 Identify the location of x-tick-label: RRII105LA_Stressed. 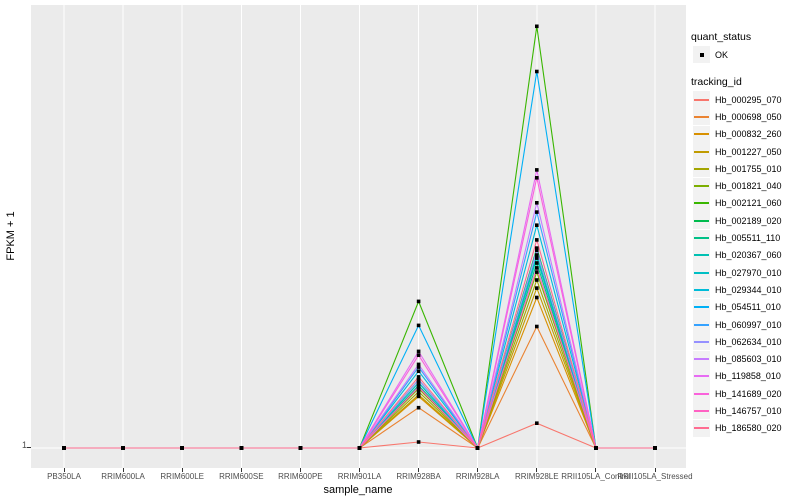
(655, 476).